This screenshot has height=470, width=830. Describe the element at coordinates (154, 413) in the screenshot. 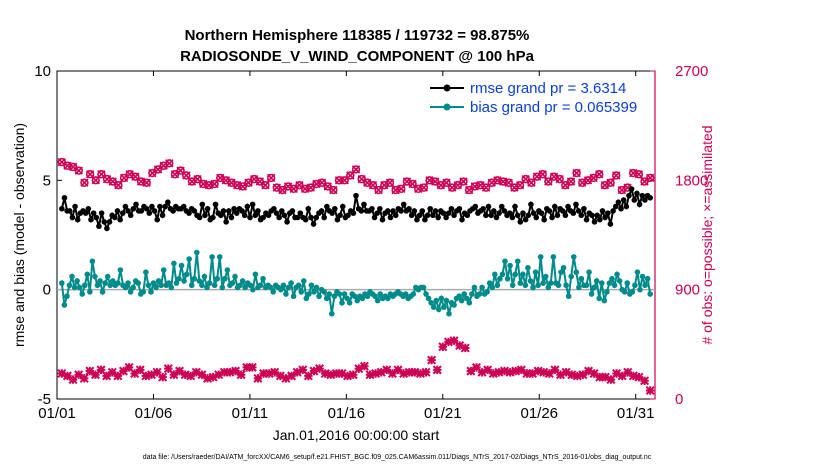

I see `x-tick-label: 01/06` at that location.